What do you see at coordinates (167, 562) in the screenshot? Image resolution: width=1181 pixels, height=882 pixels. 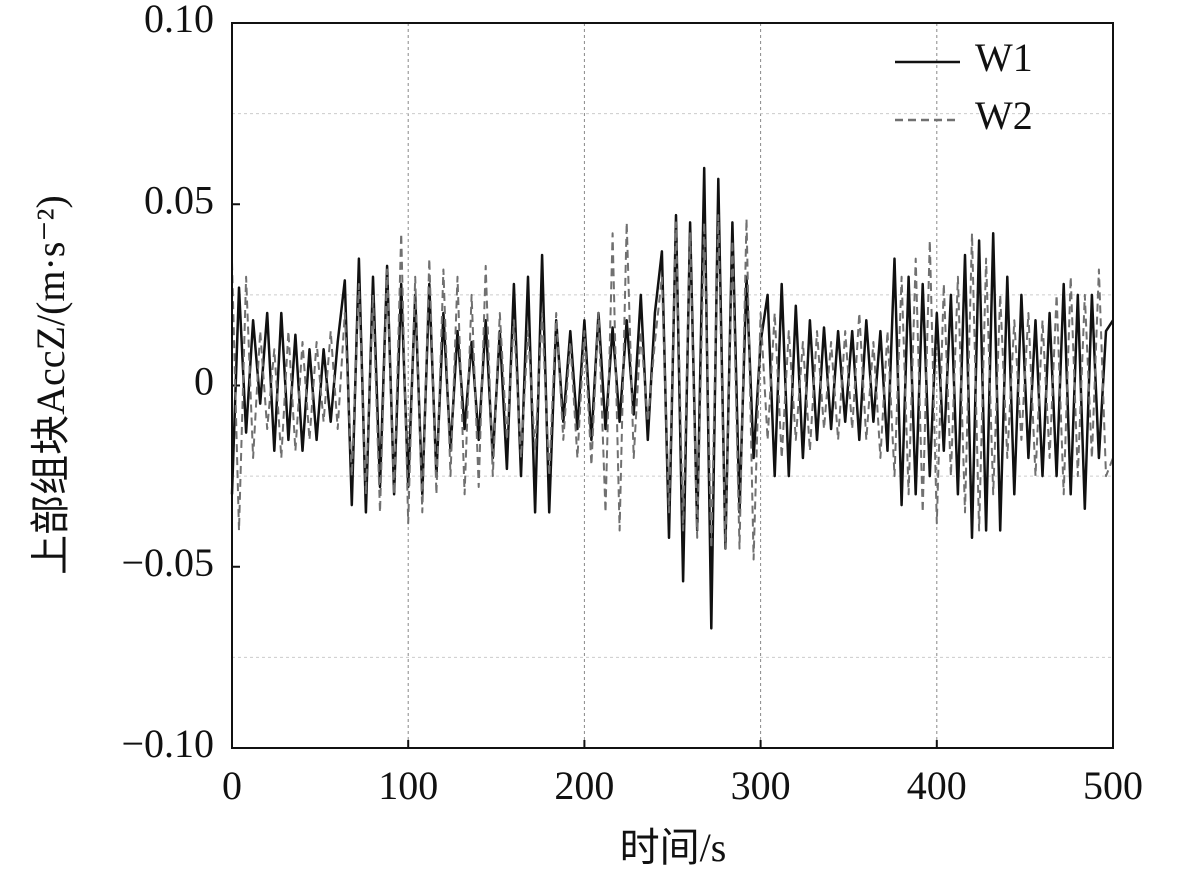 I see `y-tick-label: −0.05` at bounding box center [167, 562].